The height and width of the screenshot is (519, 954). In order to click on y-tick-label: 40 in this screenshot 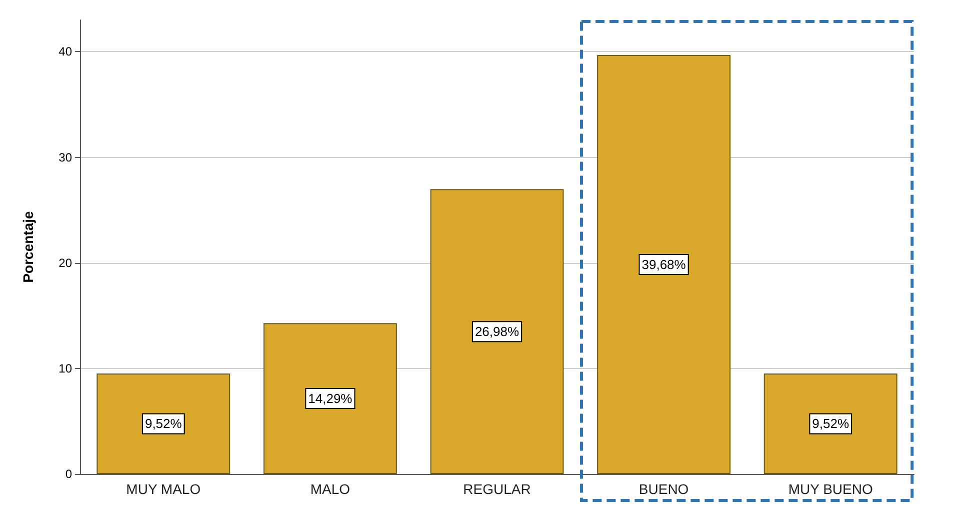, I will do `click(65, 51)`.